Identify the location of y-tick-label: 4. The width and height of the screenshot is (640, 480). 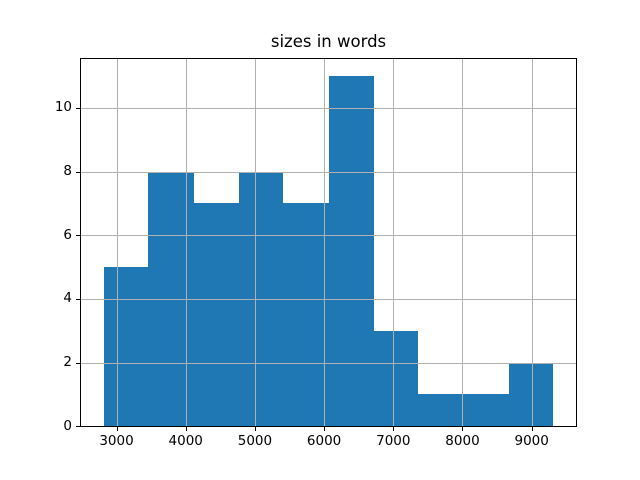
(67, 298).